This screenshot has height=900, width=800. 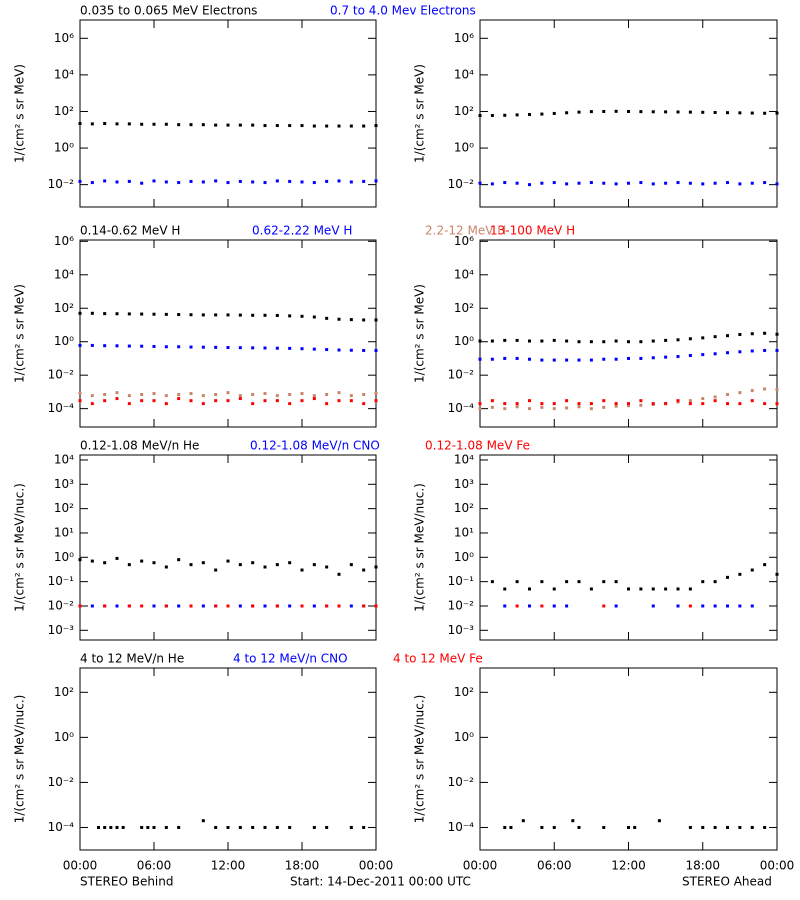 I want to click on legend-label: 0.12-1.08 MeV/n CNO, so click(x=315, y=446).